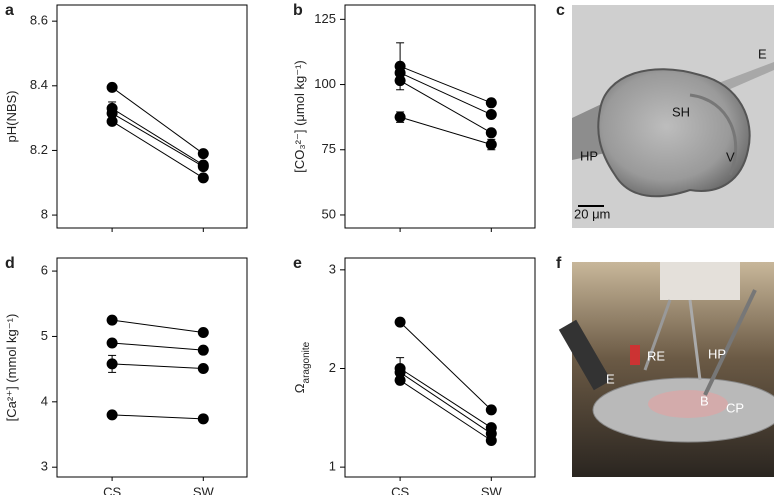 Image resolution: width=774 pixels, height=500 pixels. Describe the element at coordinates (681, 111) in the screenshot. I see `photo-label: SH` at that location.